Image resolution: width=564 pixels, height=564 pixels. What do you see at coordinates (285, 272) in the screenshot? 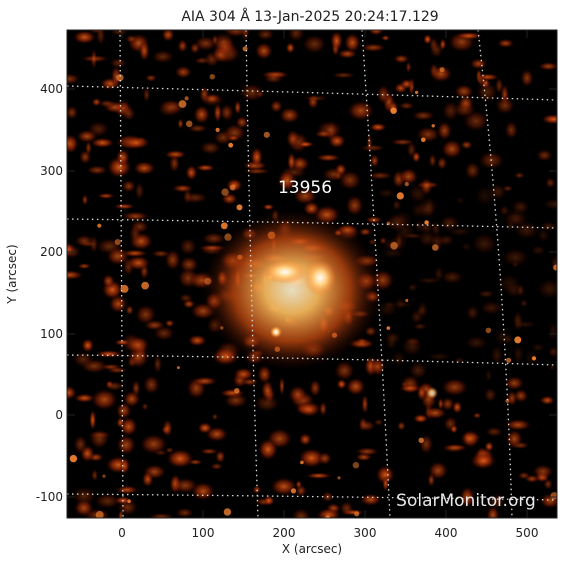
I see `active-region-hotspot` at bounding box center [285, 272].